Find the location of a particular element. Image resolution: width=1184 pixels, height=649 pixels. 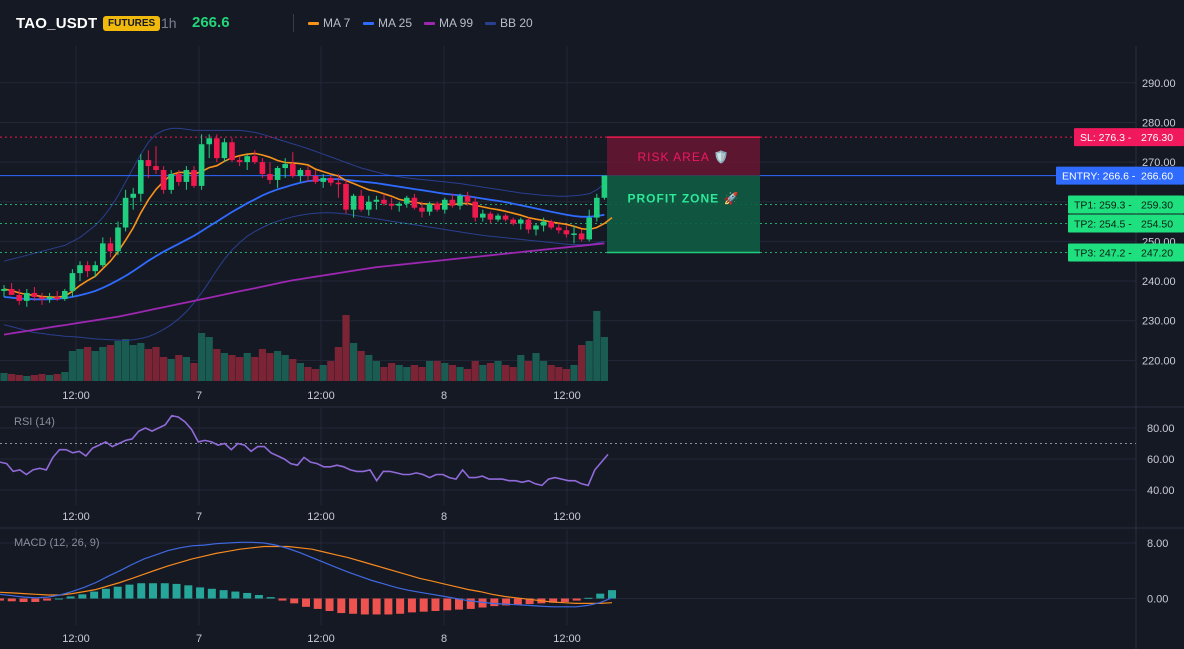

rsi-pane: RSI (14) is located at coordinates (568, 450).